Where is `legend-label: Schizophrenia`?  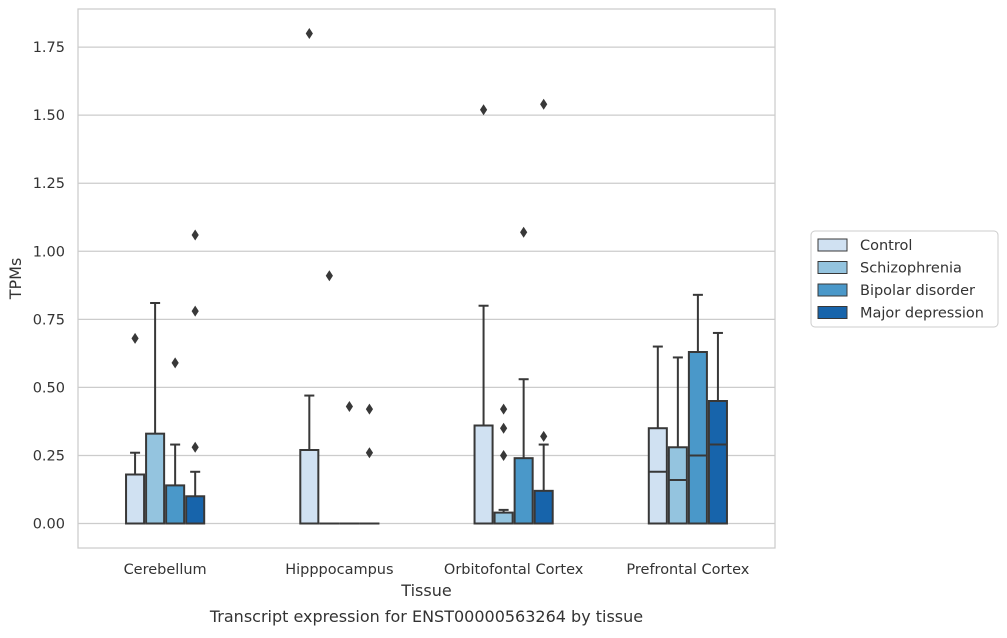 legend-label: Schizophrenia is located at coordinates (911, 269).